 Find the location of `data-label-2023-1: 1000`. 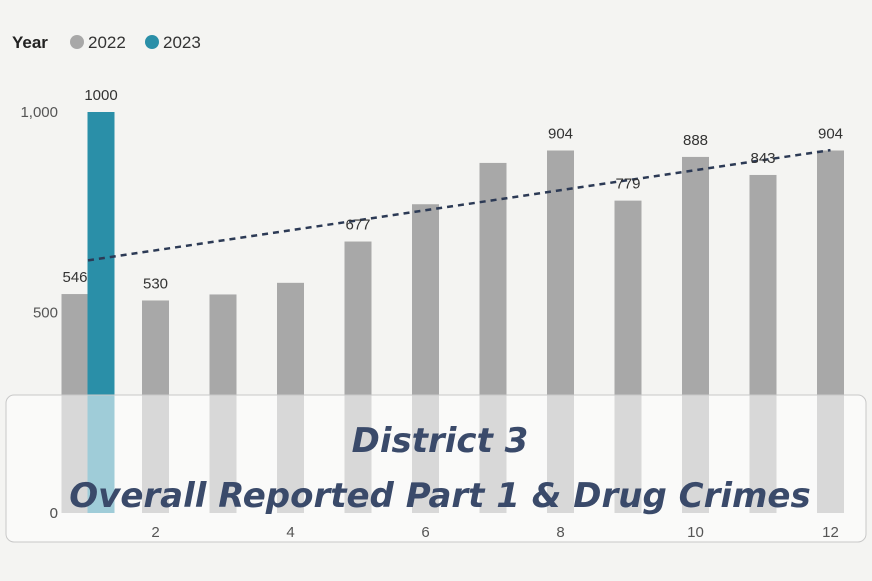

data-label-2023-1: 1000 is located at coordinates (100, 95).